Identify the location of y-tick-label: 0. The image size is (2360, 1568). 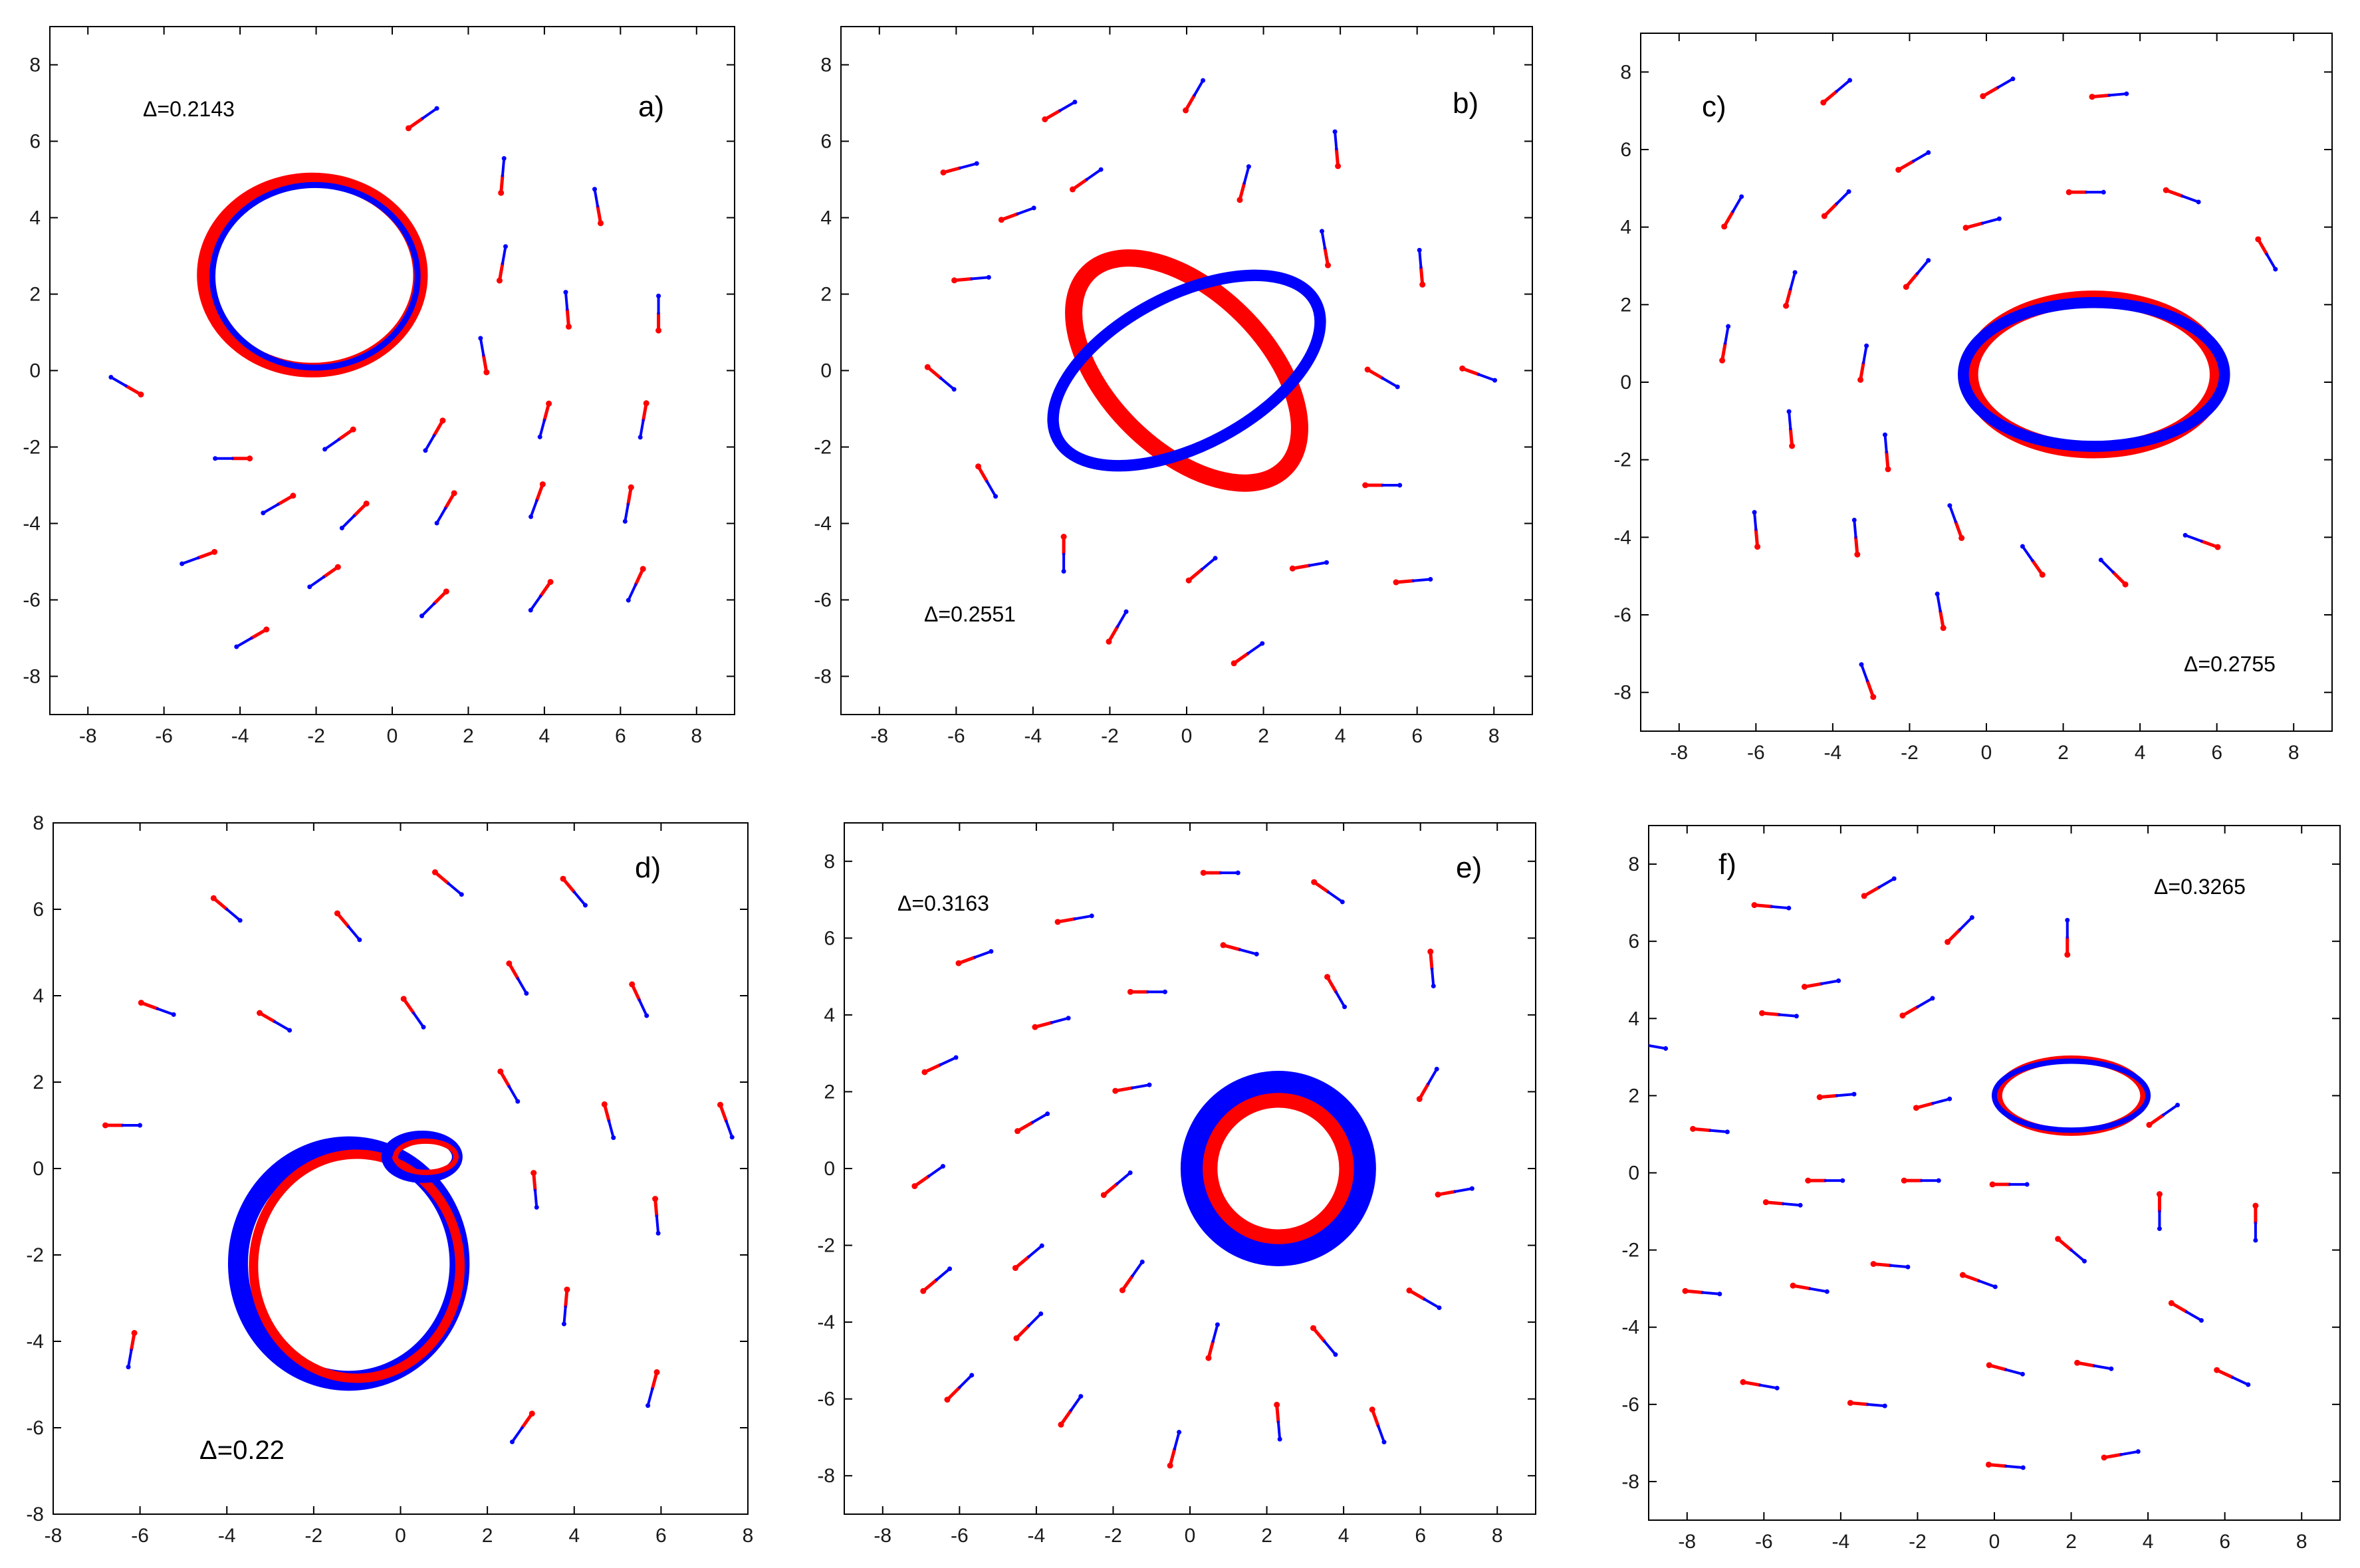
(826, 371).